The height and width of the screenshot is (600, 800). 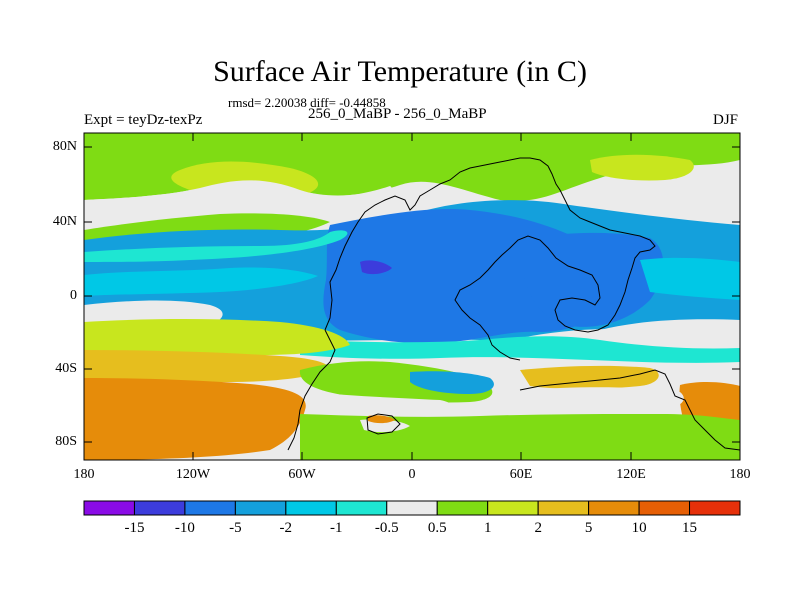 I want to click on stats-label: rmsd= 2.20038 diff= -0.44858, so click(x=307, y=102).